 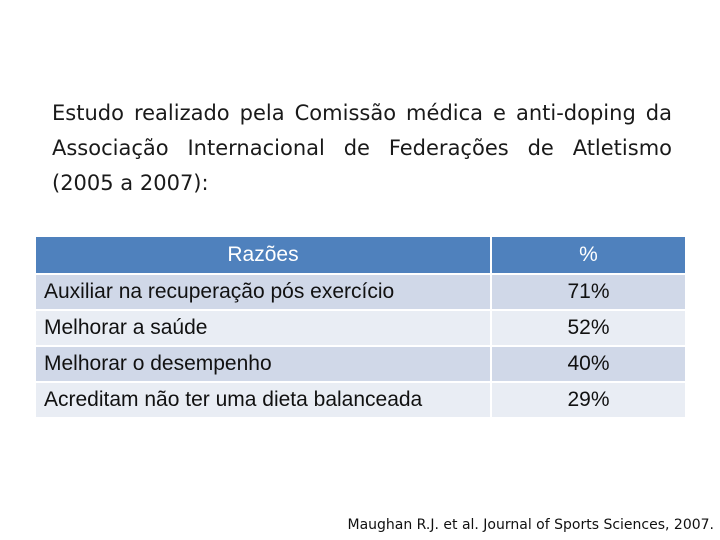 What do you see at coordinates (263, 292) in the screenshot?
I see `row-reason: Auxiliar na recuperação pós exercício` at bounding box center [263, 292].